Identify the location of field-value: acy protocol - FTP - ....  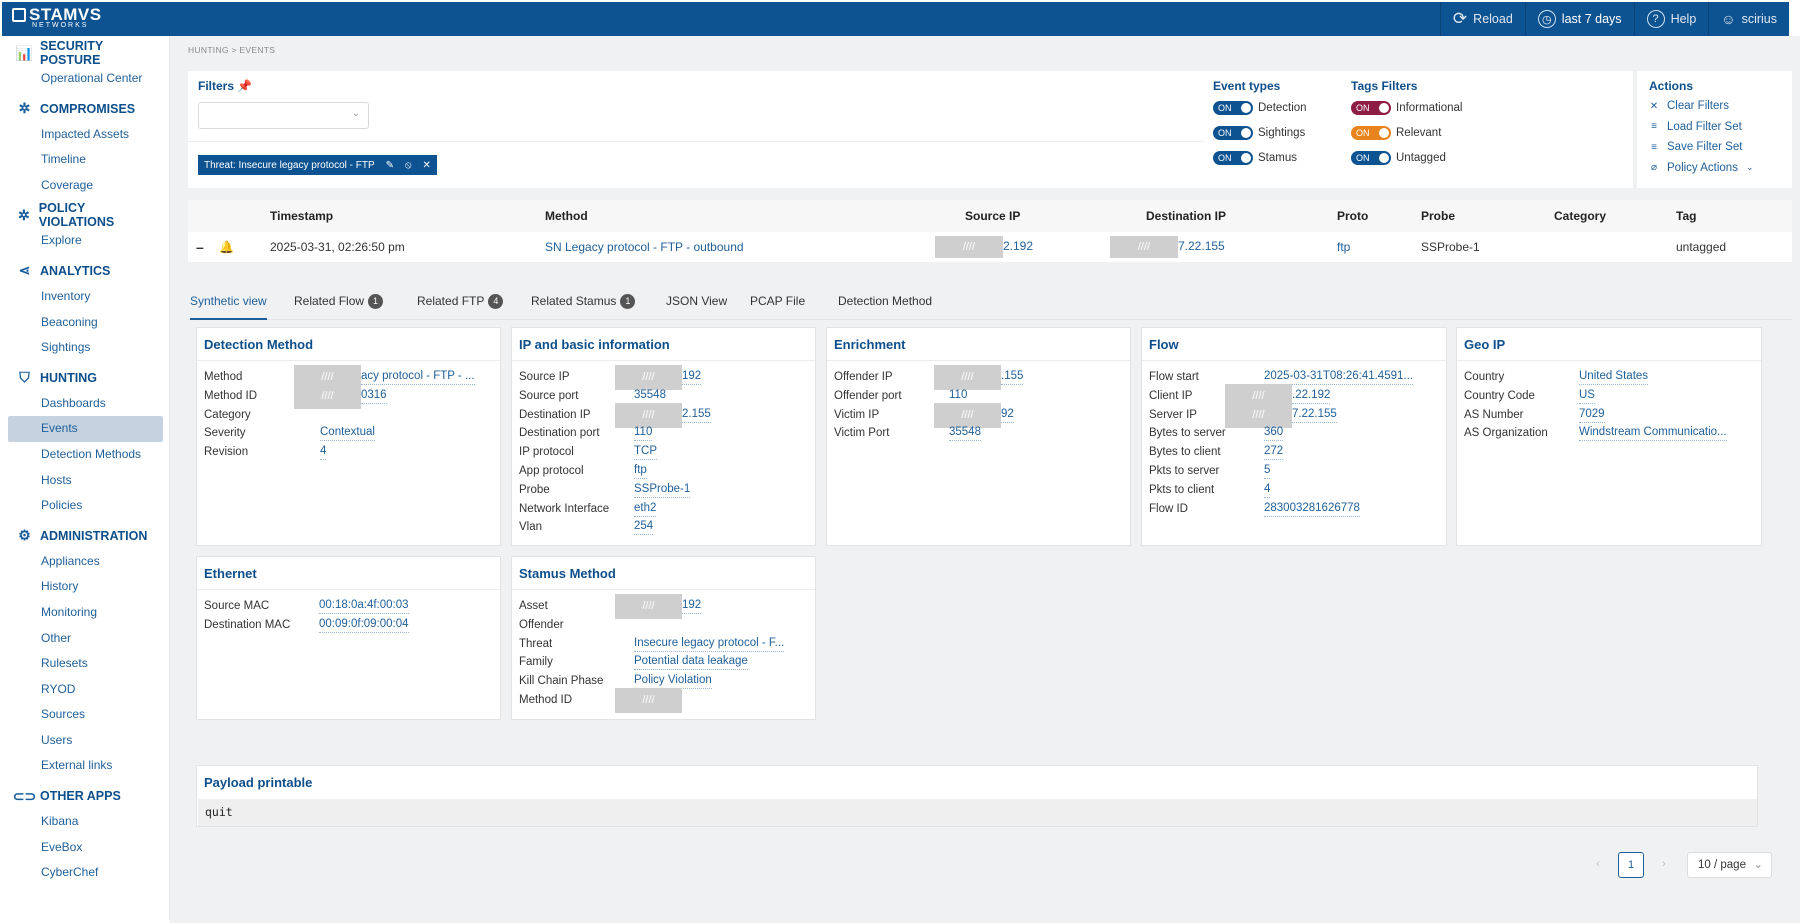
(418, 377).